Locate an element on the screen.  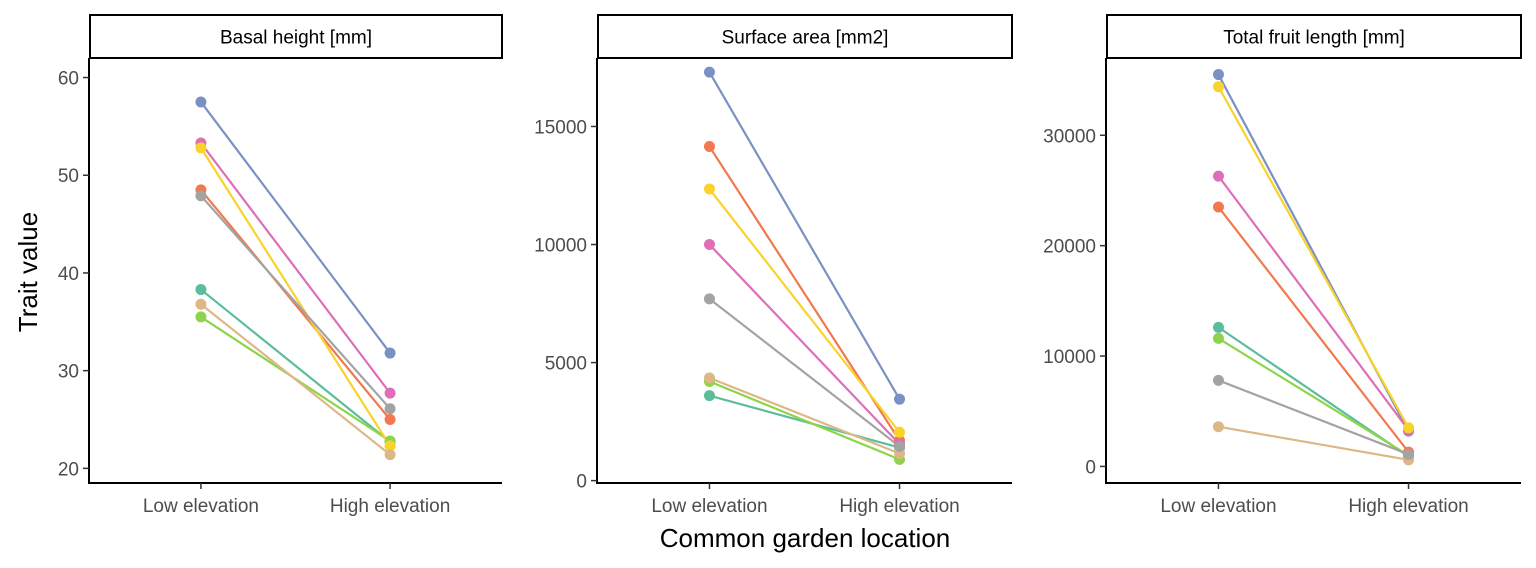
x-axis-title: Common garden location is located at coordinates (805, 538).